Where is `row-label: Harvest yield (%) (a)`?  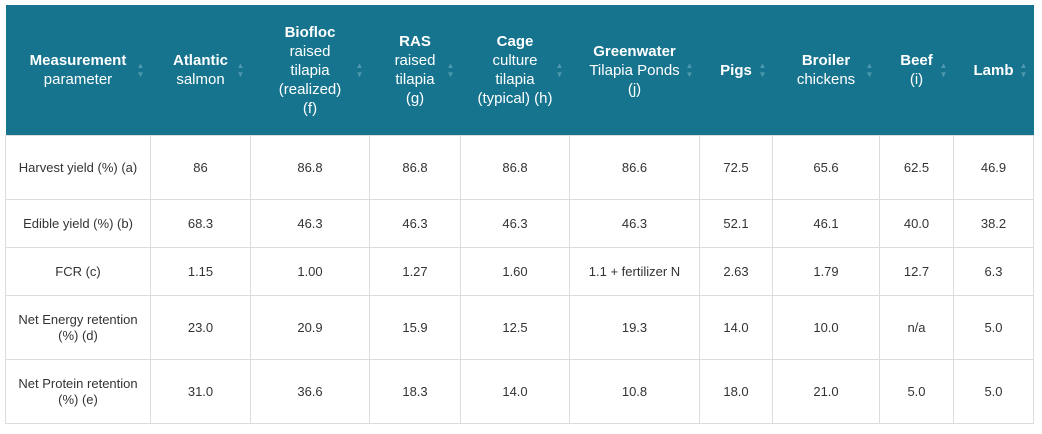
row-label: Harvest yield (%) (a) is located at coordinates (78, 167).